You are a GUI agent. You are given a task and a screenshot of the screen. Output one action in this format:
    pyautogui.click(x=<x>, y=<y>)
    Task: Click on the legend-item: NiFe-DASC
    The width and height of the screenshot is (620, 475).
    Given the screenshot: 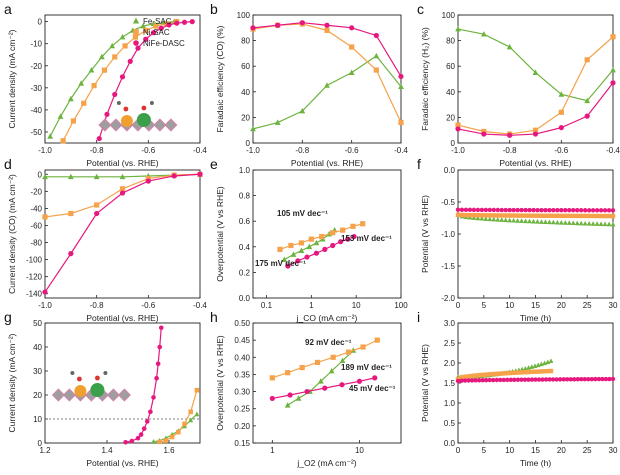 What is the action you would take?
    pyautogui.click(x=159, y=43)
    